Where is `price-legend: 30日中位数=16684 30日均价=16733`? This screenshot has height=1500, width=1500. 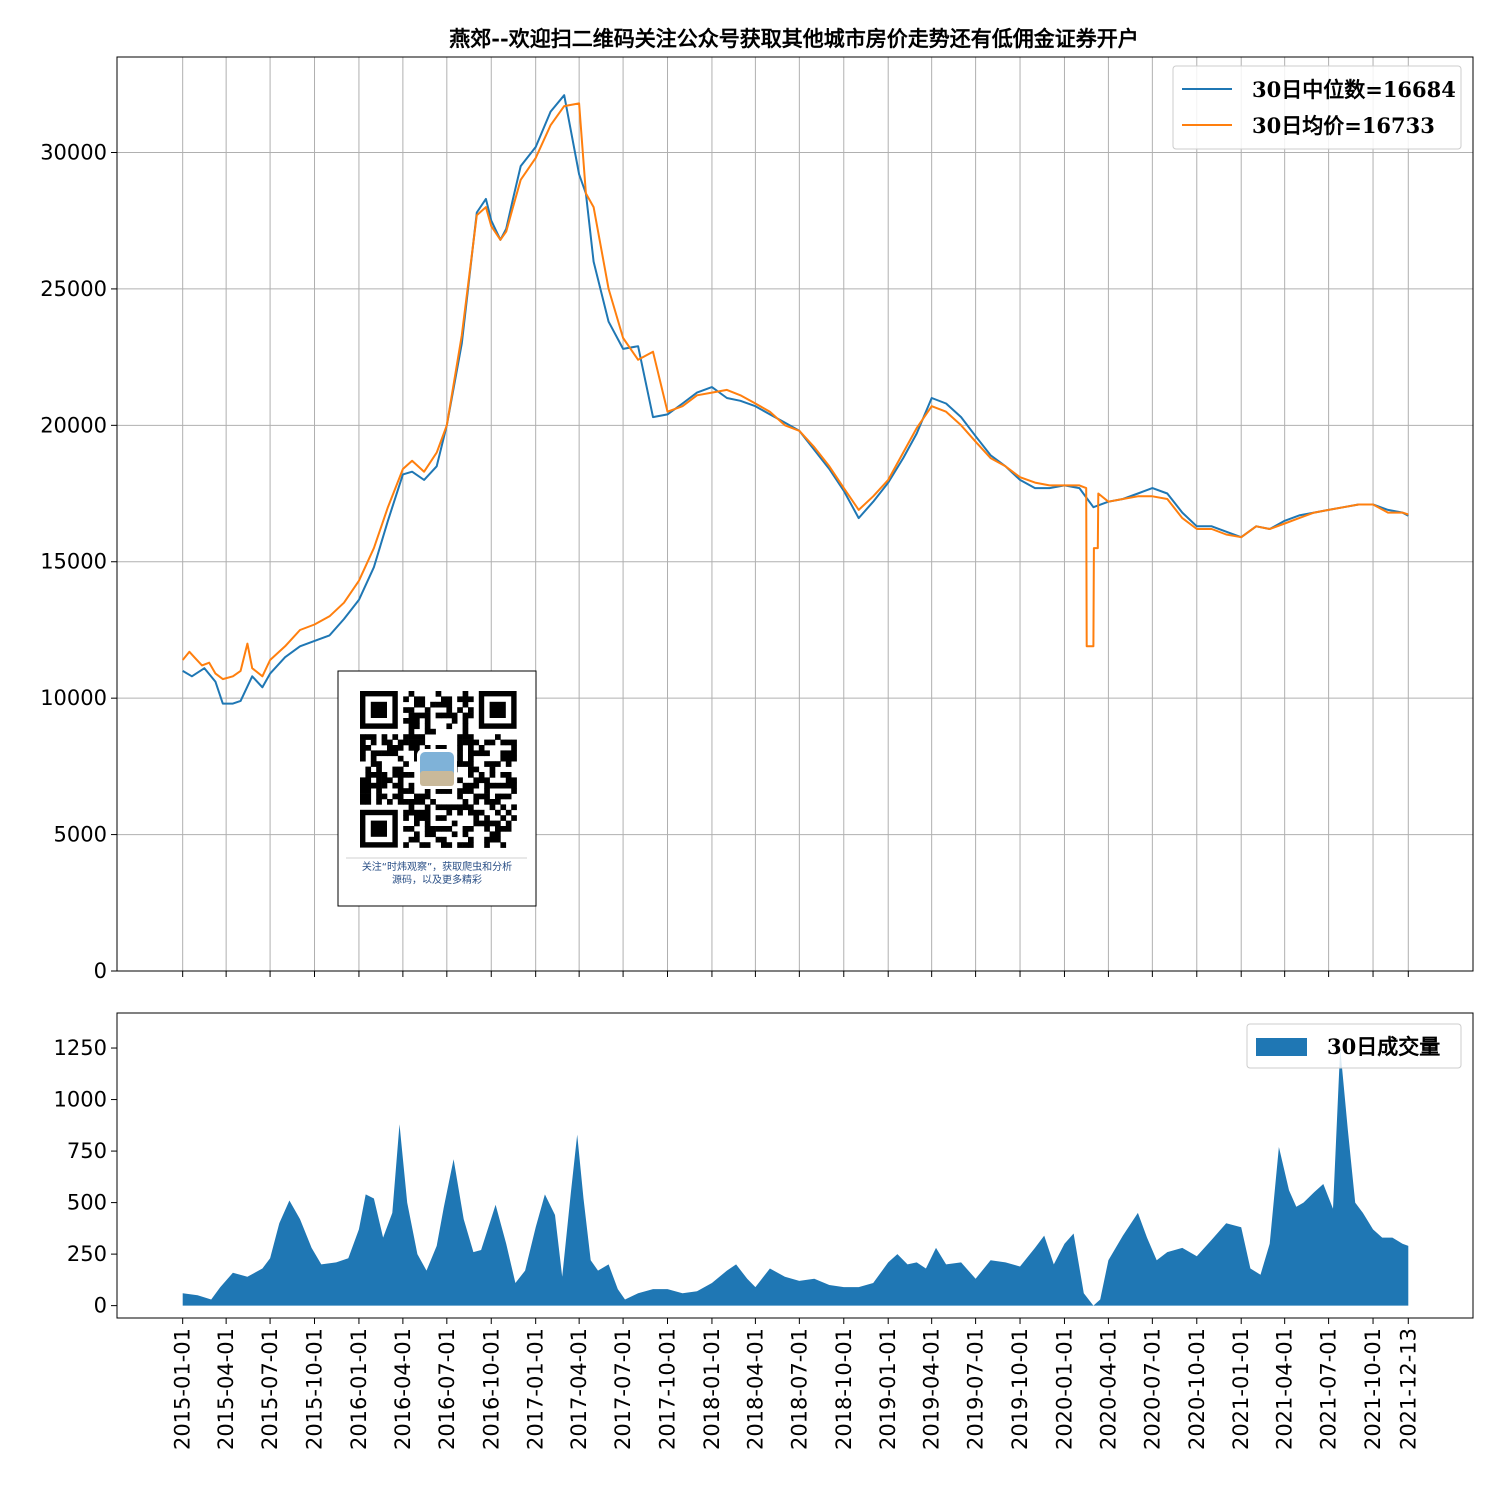 price-legend: 30日中位数=16684 30日均价=16733 is located at coordinates (1317, 107).